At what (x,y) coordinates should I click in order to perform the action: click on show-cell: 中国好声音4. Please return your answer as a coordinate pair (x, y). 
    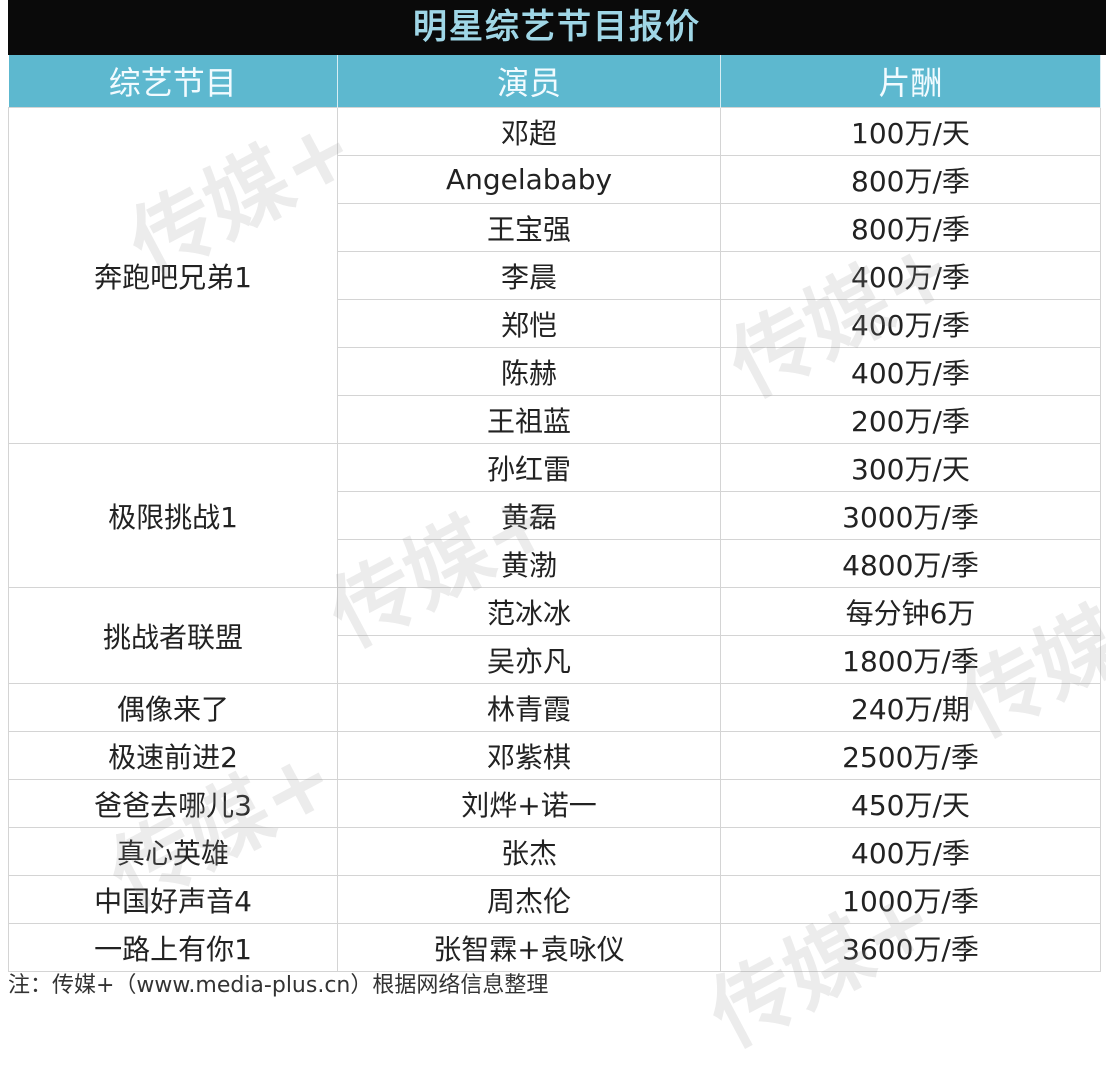
    Looking at the image, I should click on (173, 899).